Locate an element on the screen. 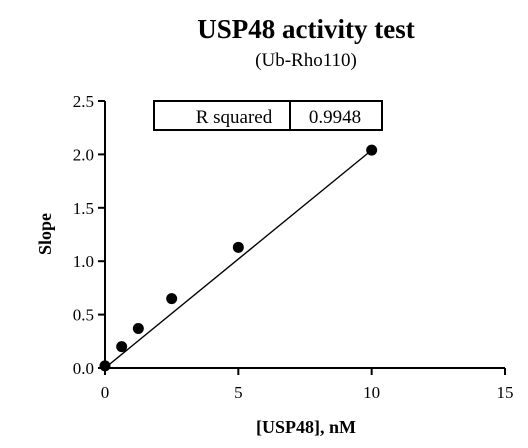  r-squared-box: R squared 0.9948 is located at coordinates (268, 115).